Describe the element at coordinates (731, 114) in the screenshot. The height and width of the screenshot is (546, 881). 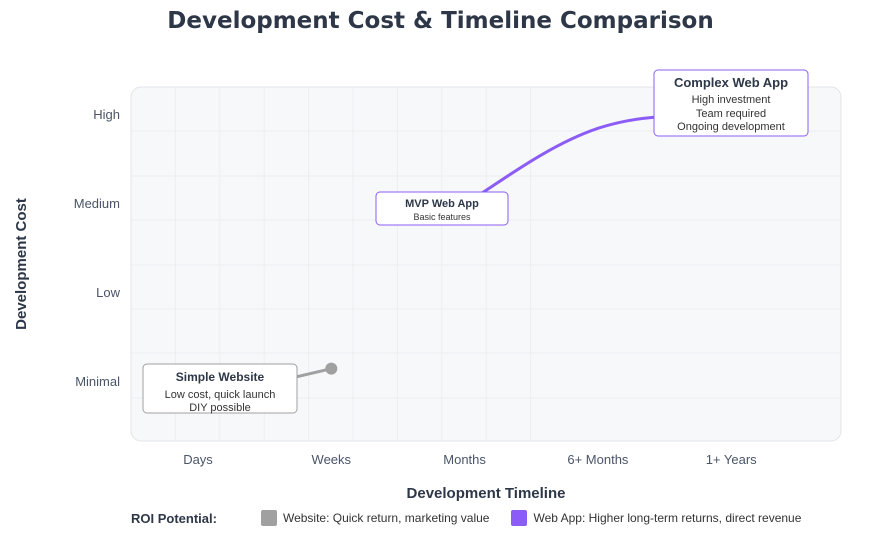
I see `annotation-line: Team required` at that location.